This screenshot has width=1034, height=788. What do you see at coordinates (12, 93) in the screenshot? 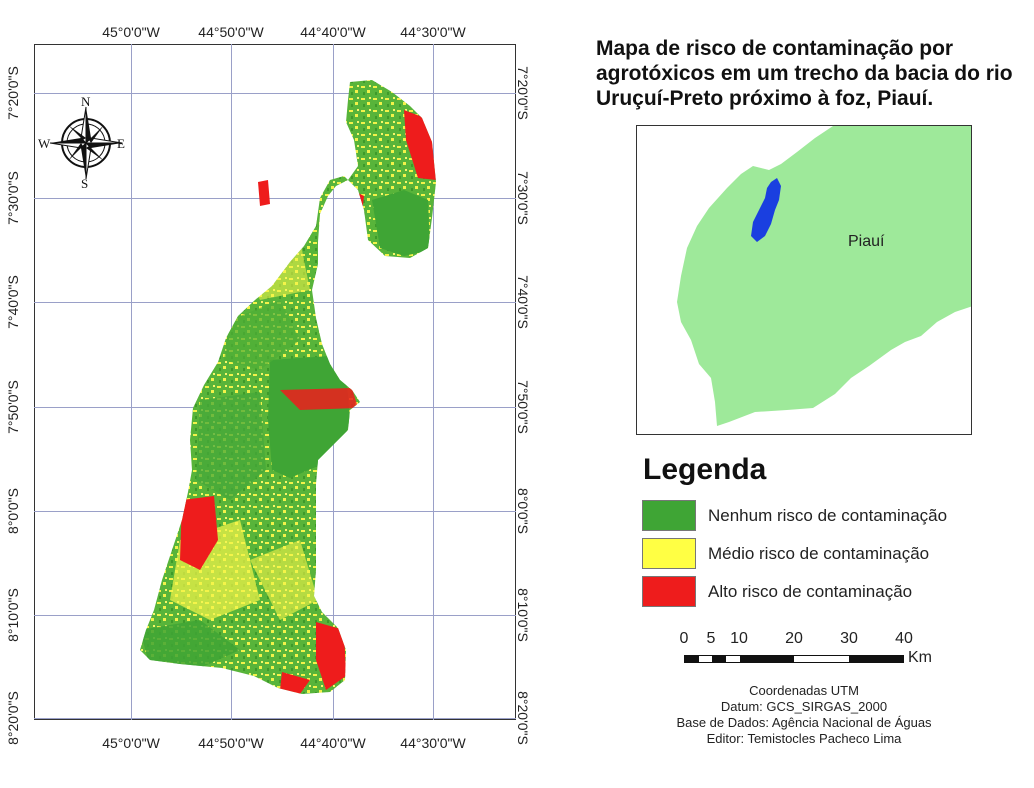
I see `lat-label-left-1: 7°20'0"S` at bounding box center [12, 93].